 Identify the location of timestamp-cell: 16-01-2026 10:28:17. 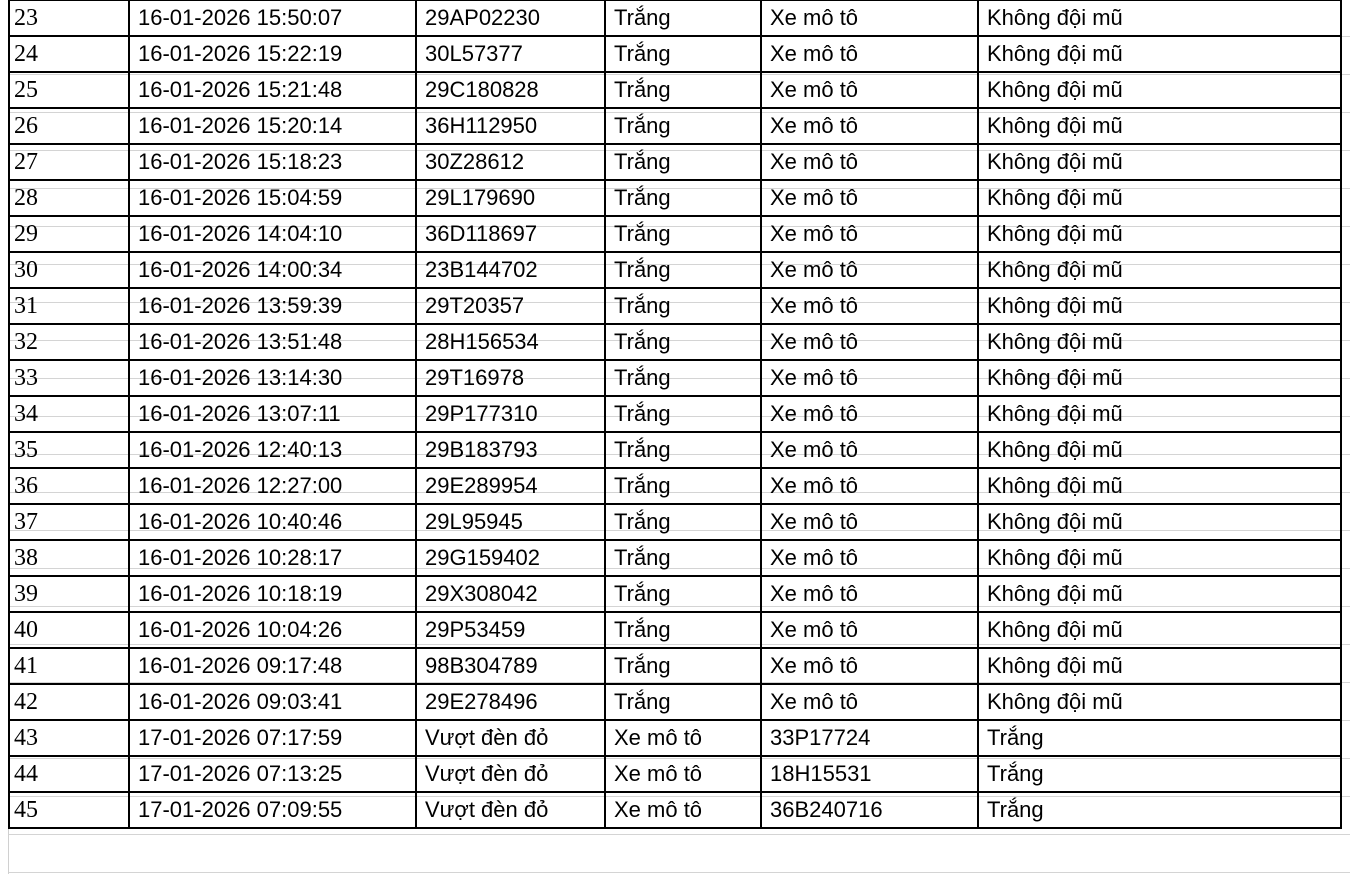
(272, 558).